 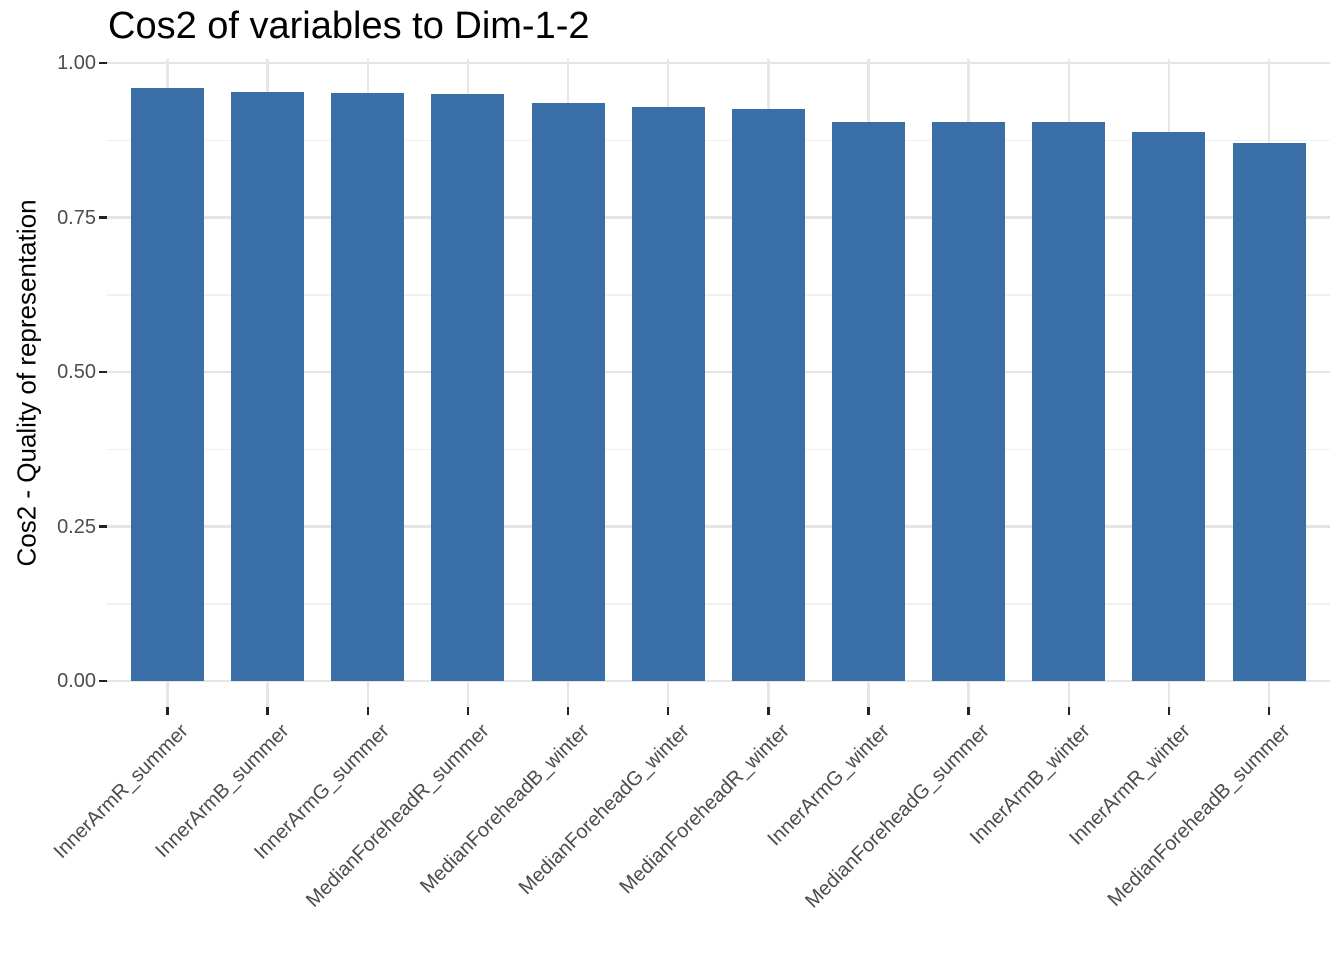 What do you see at coordinates (397, 816) in the screenshot?
I see `x-tick-label: MedianForeheadR_summer` at bounding box center [397, 816].